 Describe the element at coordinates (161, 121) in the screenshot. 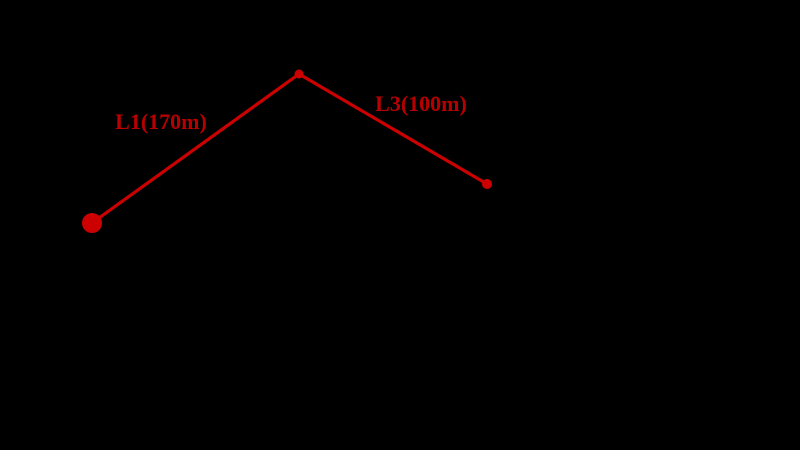

I see `edge-L1-label: L1(170m)` at that location.